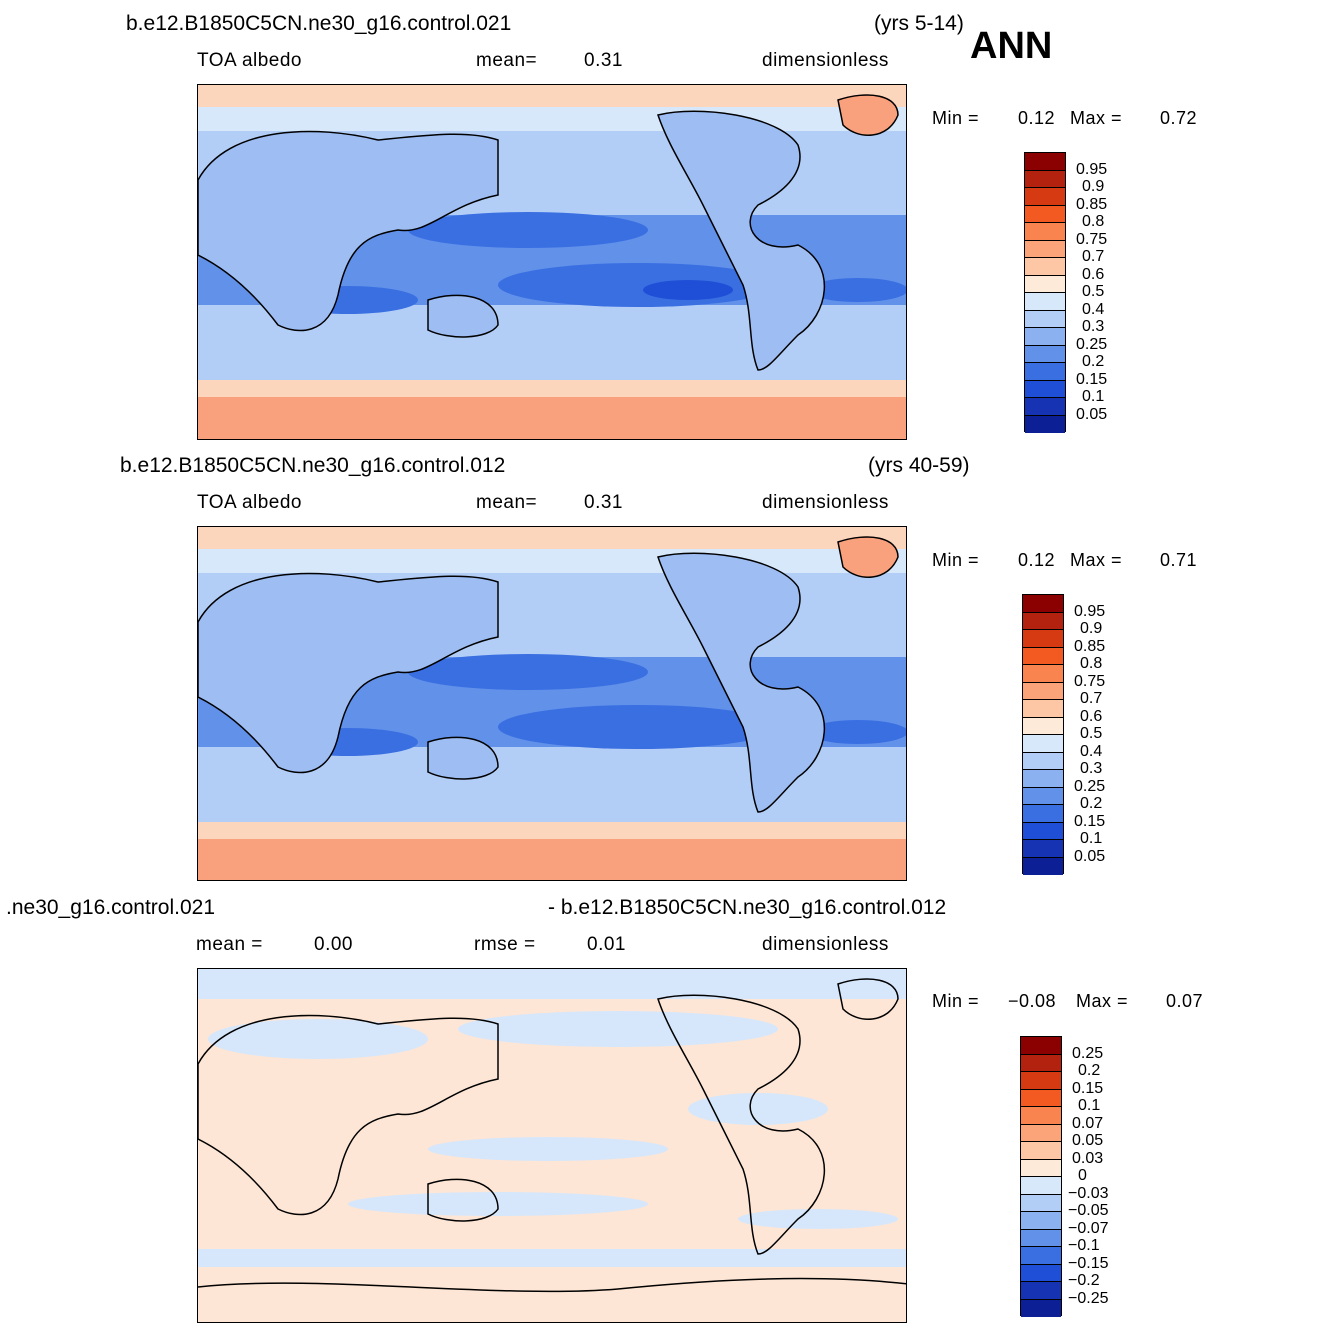  I want to click on panel1-min-value: 0.12, so click(1037, 118).